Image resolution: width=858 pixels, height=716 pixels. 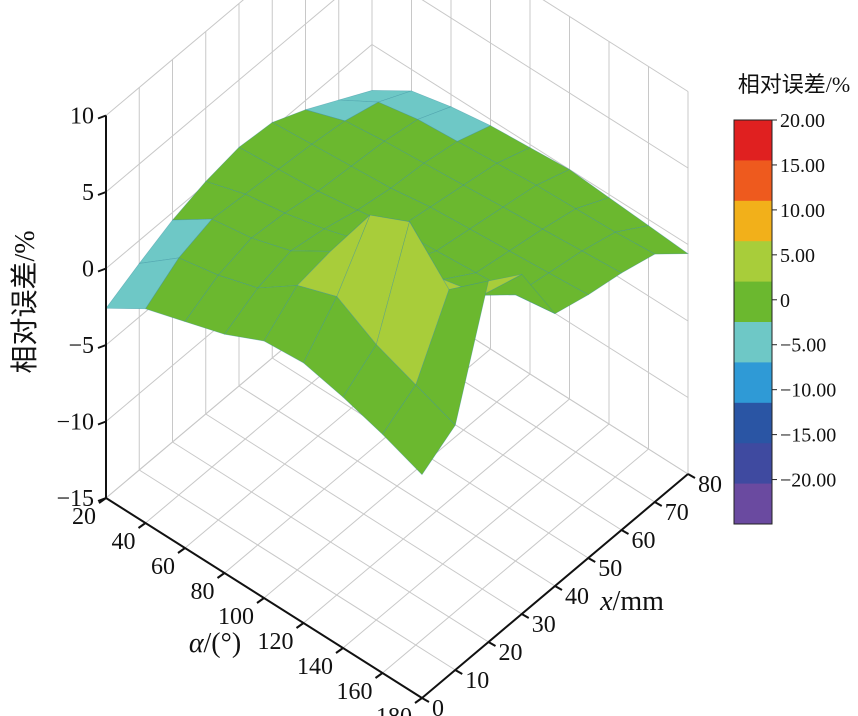 I want to click on x-tick-label: 70, so click(x=677, y=513).